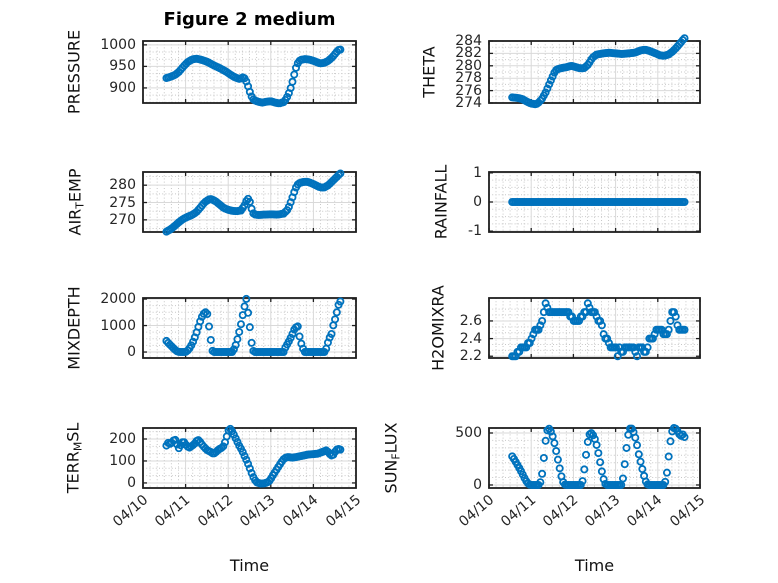  I want to click on y-axis-label-h2omixra: H2OMIXRA, so click(438, 328).